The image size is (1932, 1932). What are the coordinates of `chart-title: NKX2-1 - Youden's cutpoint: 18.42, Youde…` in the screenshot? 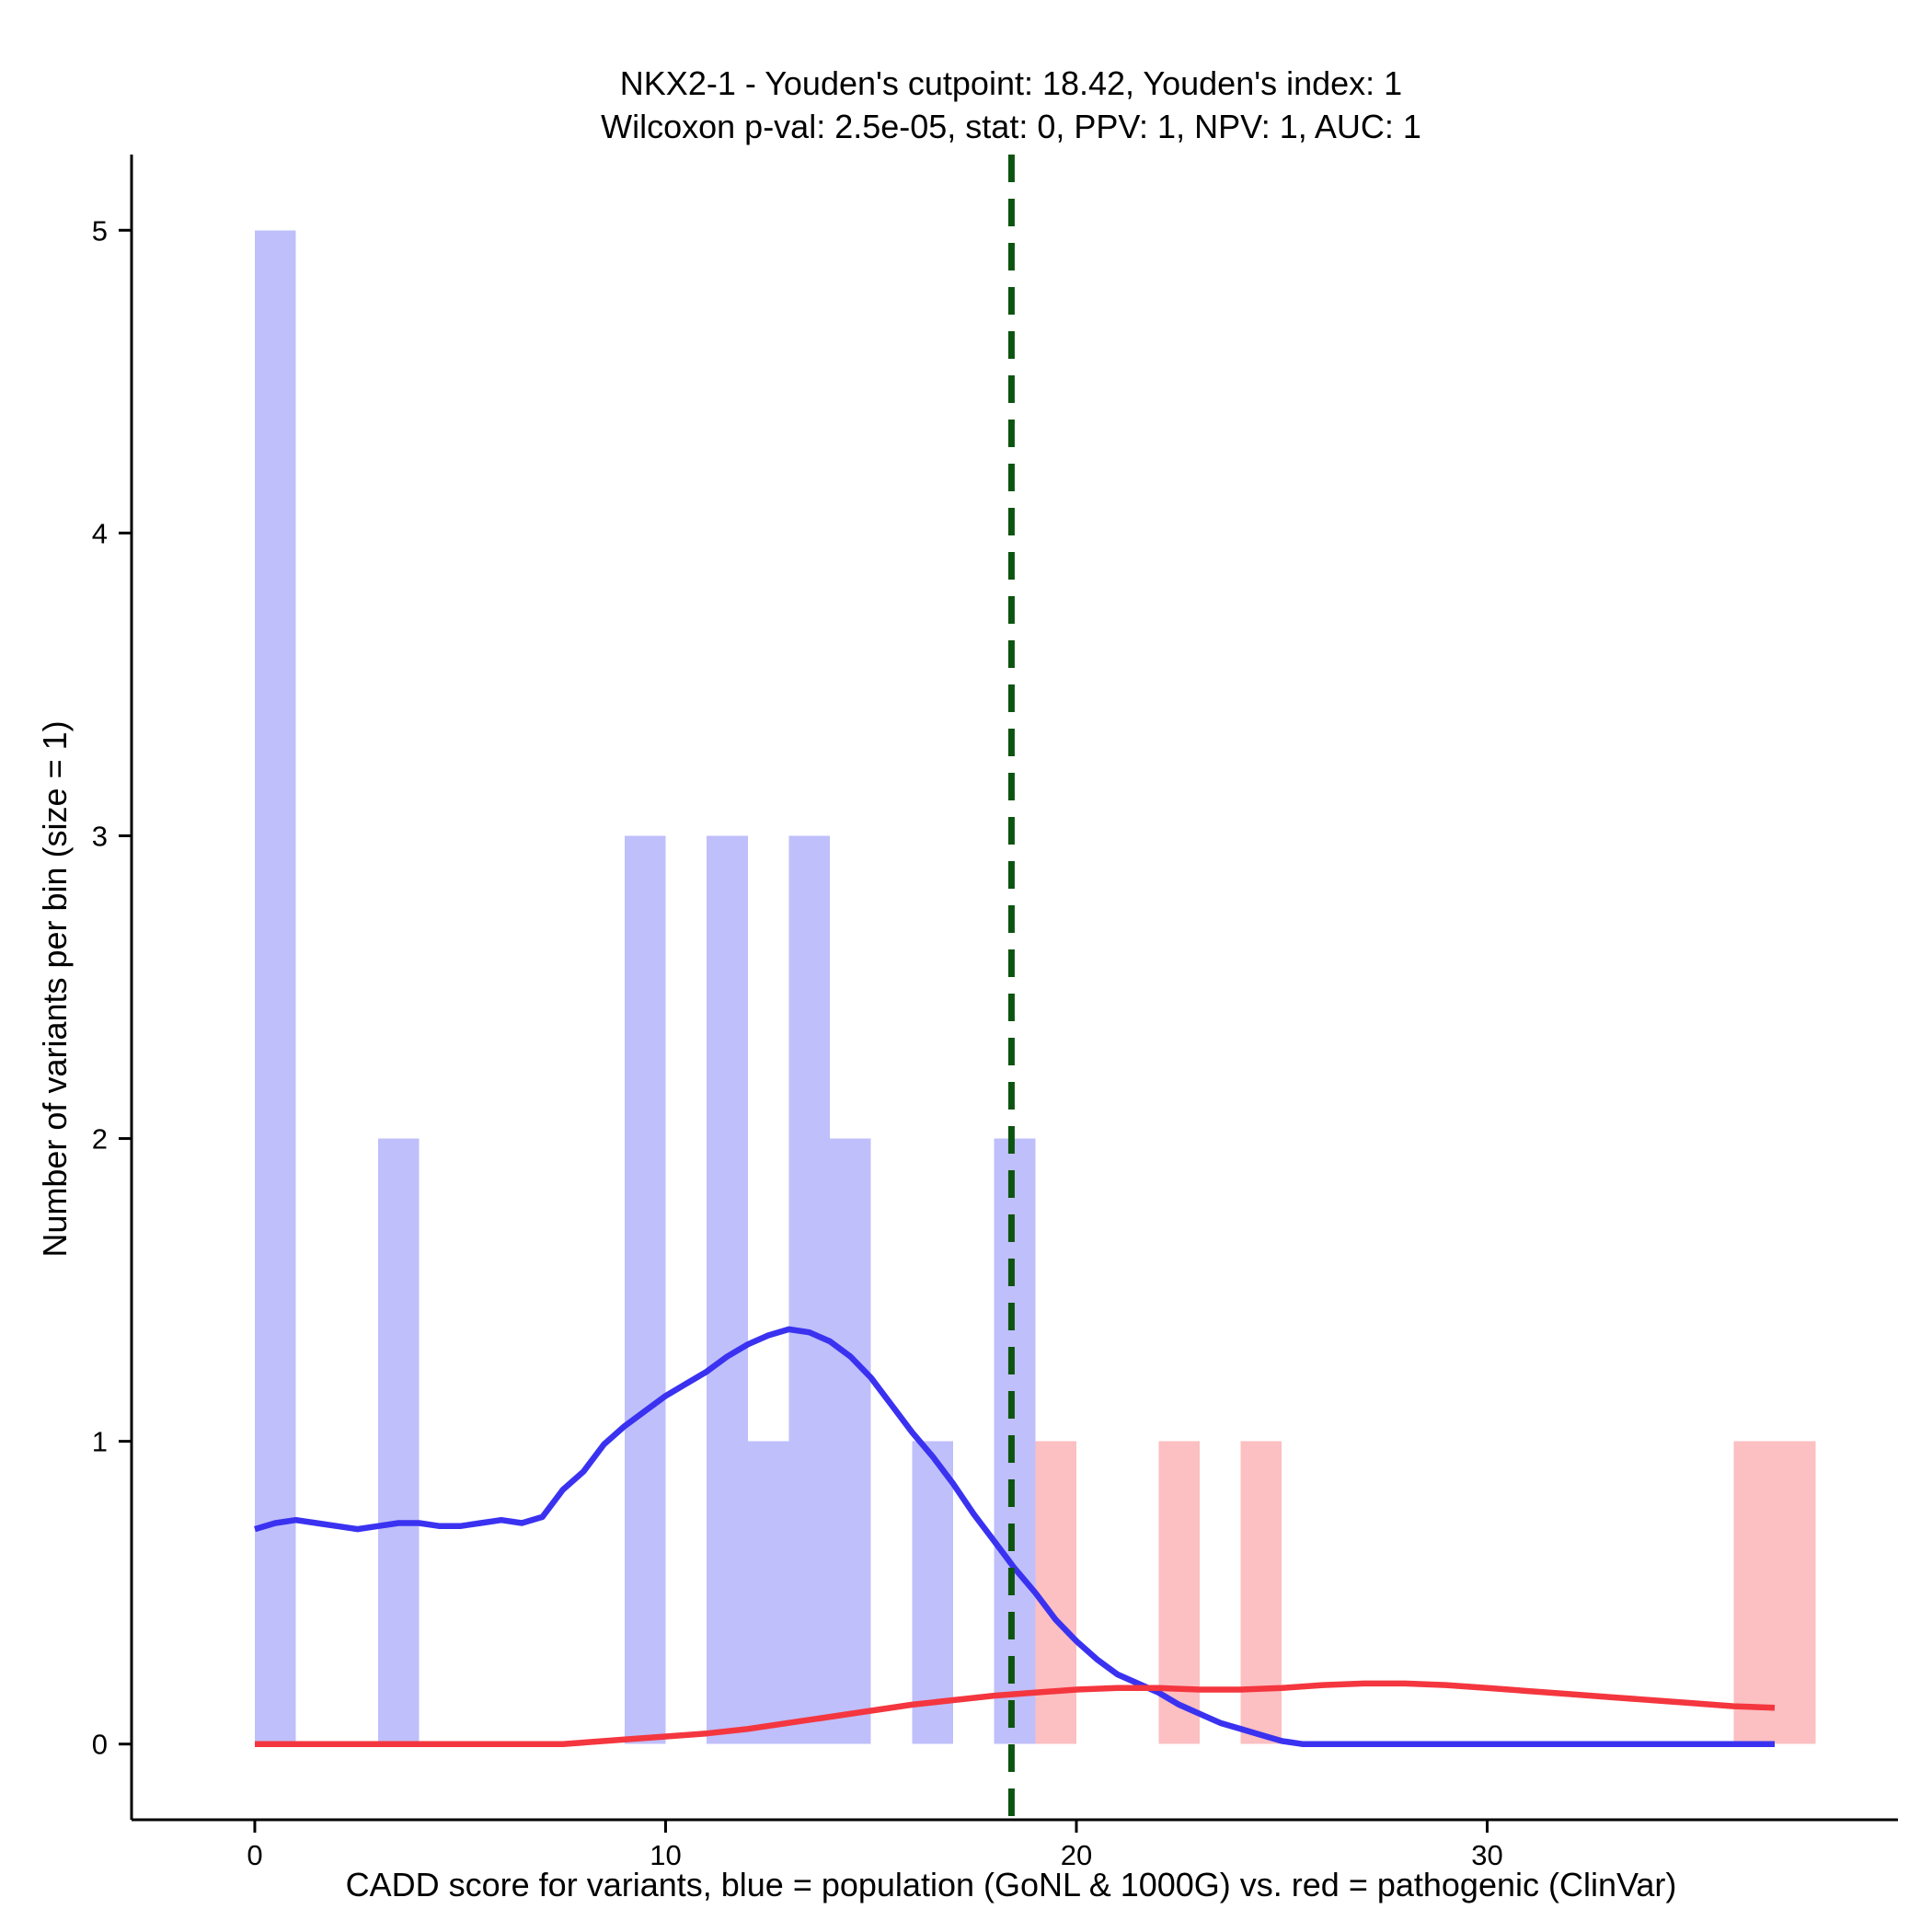 It's located at (1011, 83).